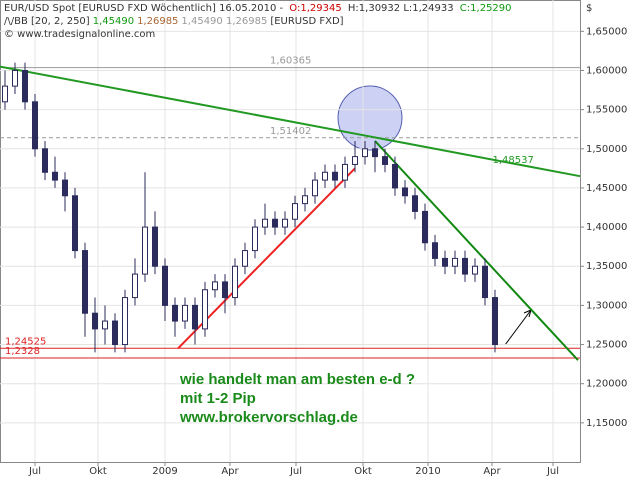 The image size is (640, 484). I want to click on header-part: C:1,25290, so click(486, 8).